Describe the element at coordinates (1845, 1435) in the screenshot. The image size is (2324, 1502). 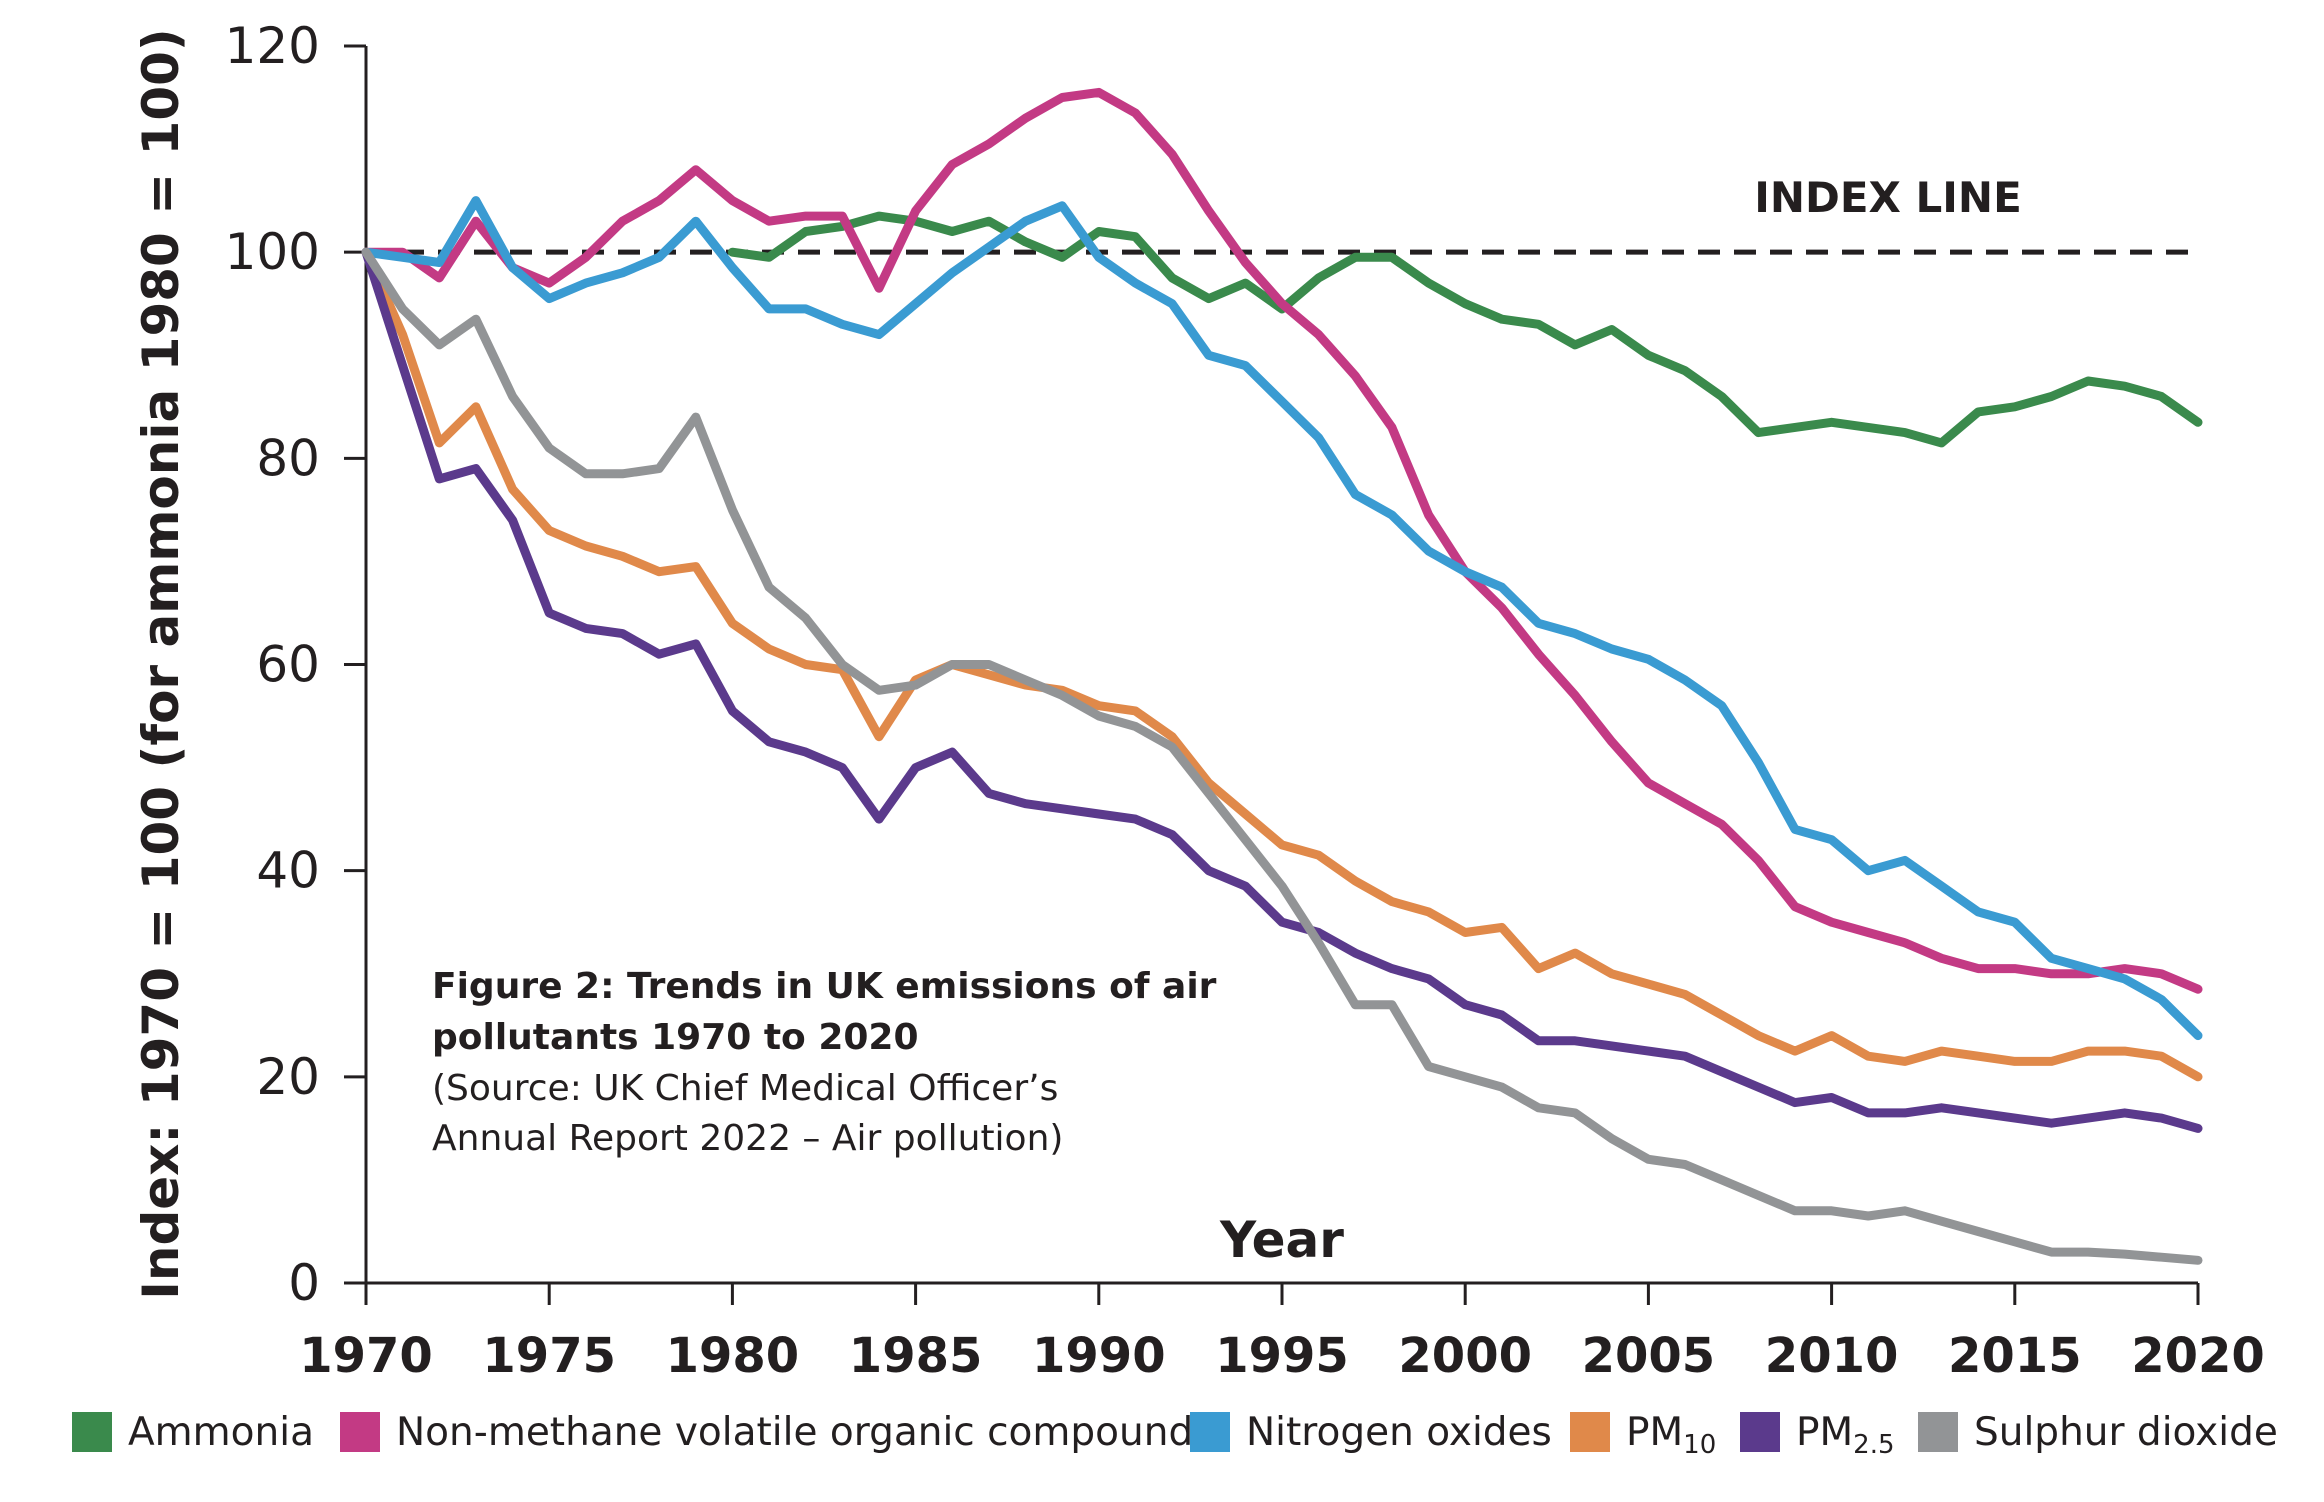
I see `legend-label-pm2-5: PM2.5` at that location.